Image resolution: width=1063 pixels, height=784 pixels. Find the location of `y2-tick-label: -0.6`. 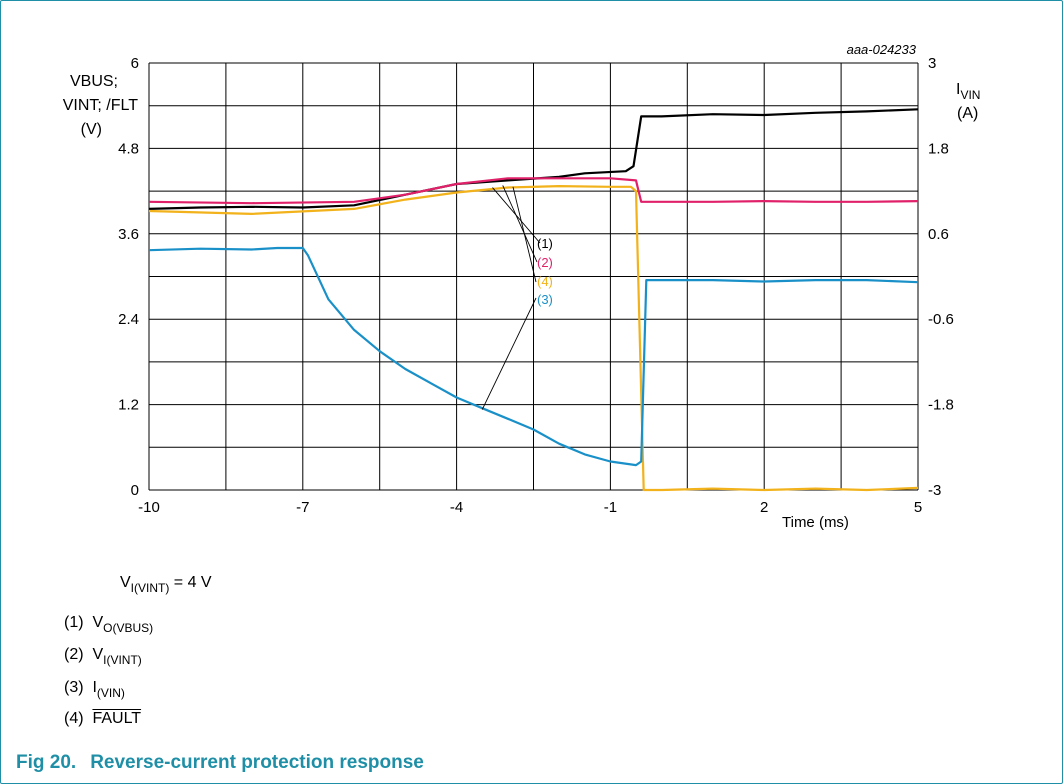

y2-tick-label: -0.6 is located at coordinates (941, 319).